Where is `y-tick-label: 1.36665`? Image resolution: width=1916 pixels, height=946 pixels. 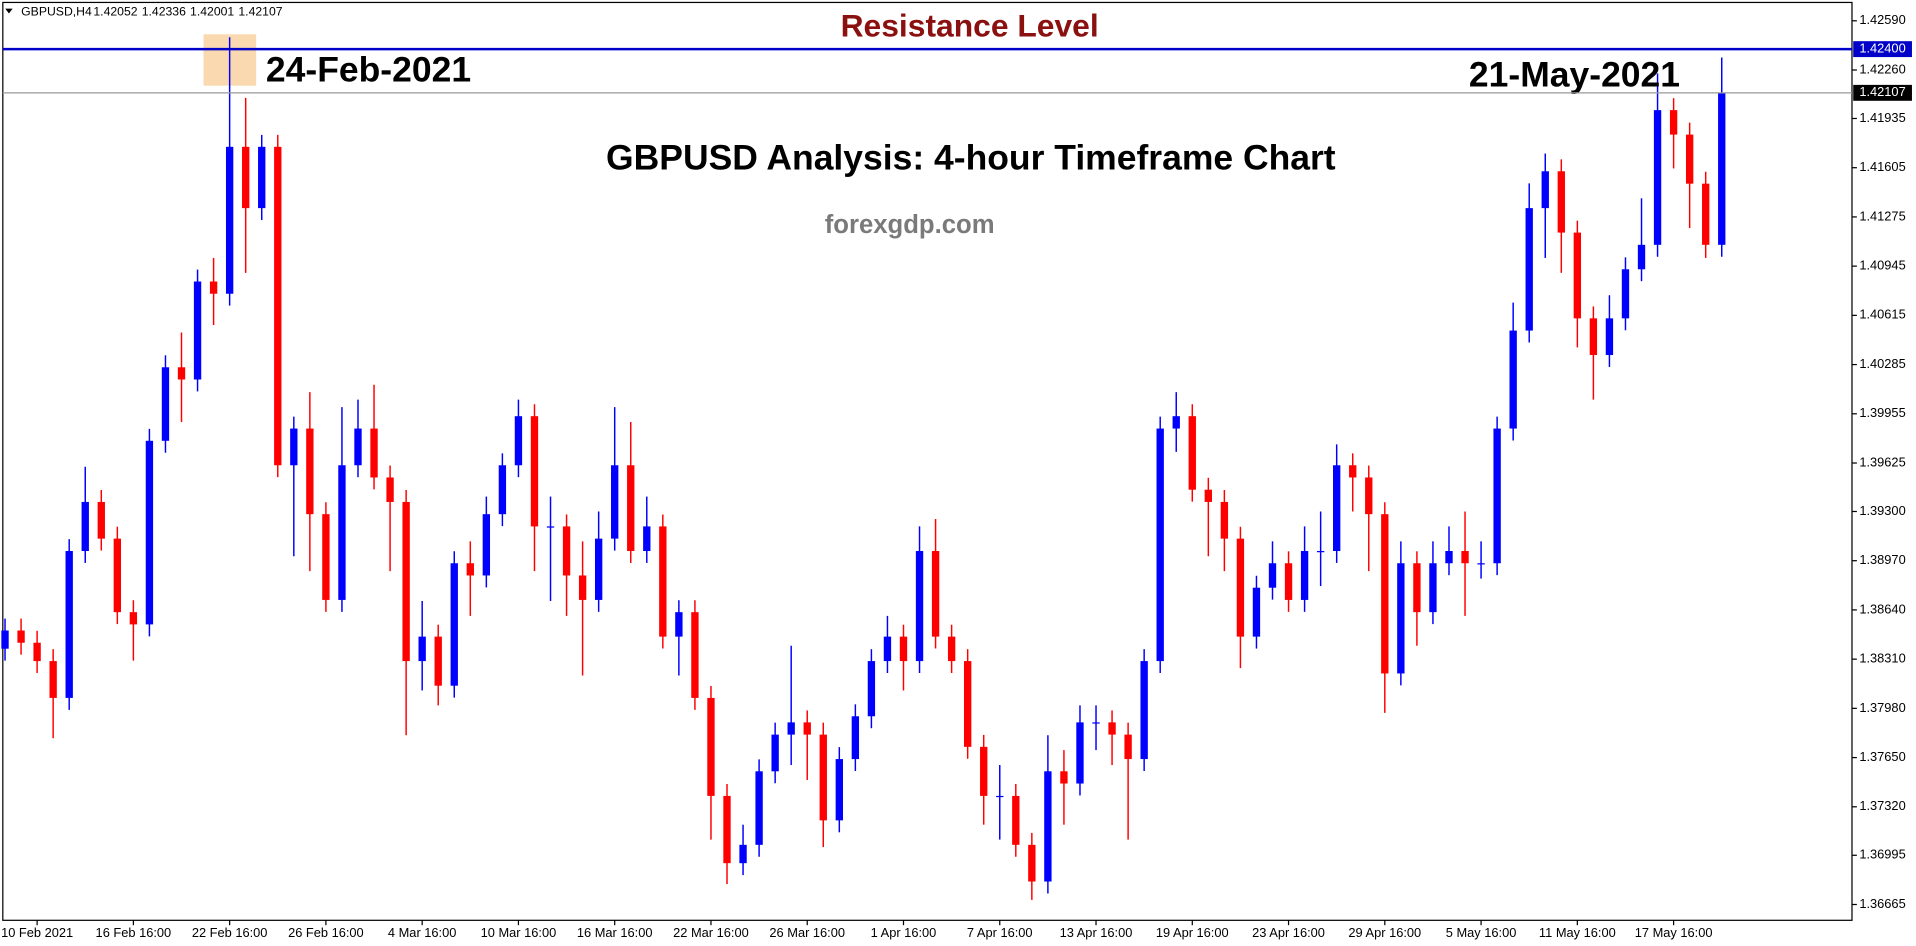 y-tick-label: 1.36665 is located at coordinates (1882, 903).